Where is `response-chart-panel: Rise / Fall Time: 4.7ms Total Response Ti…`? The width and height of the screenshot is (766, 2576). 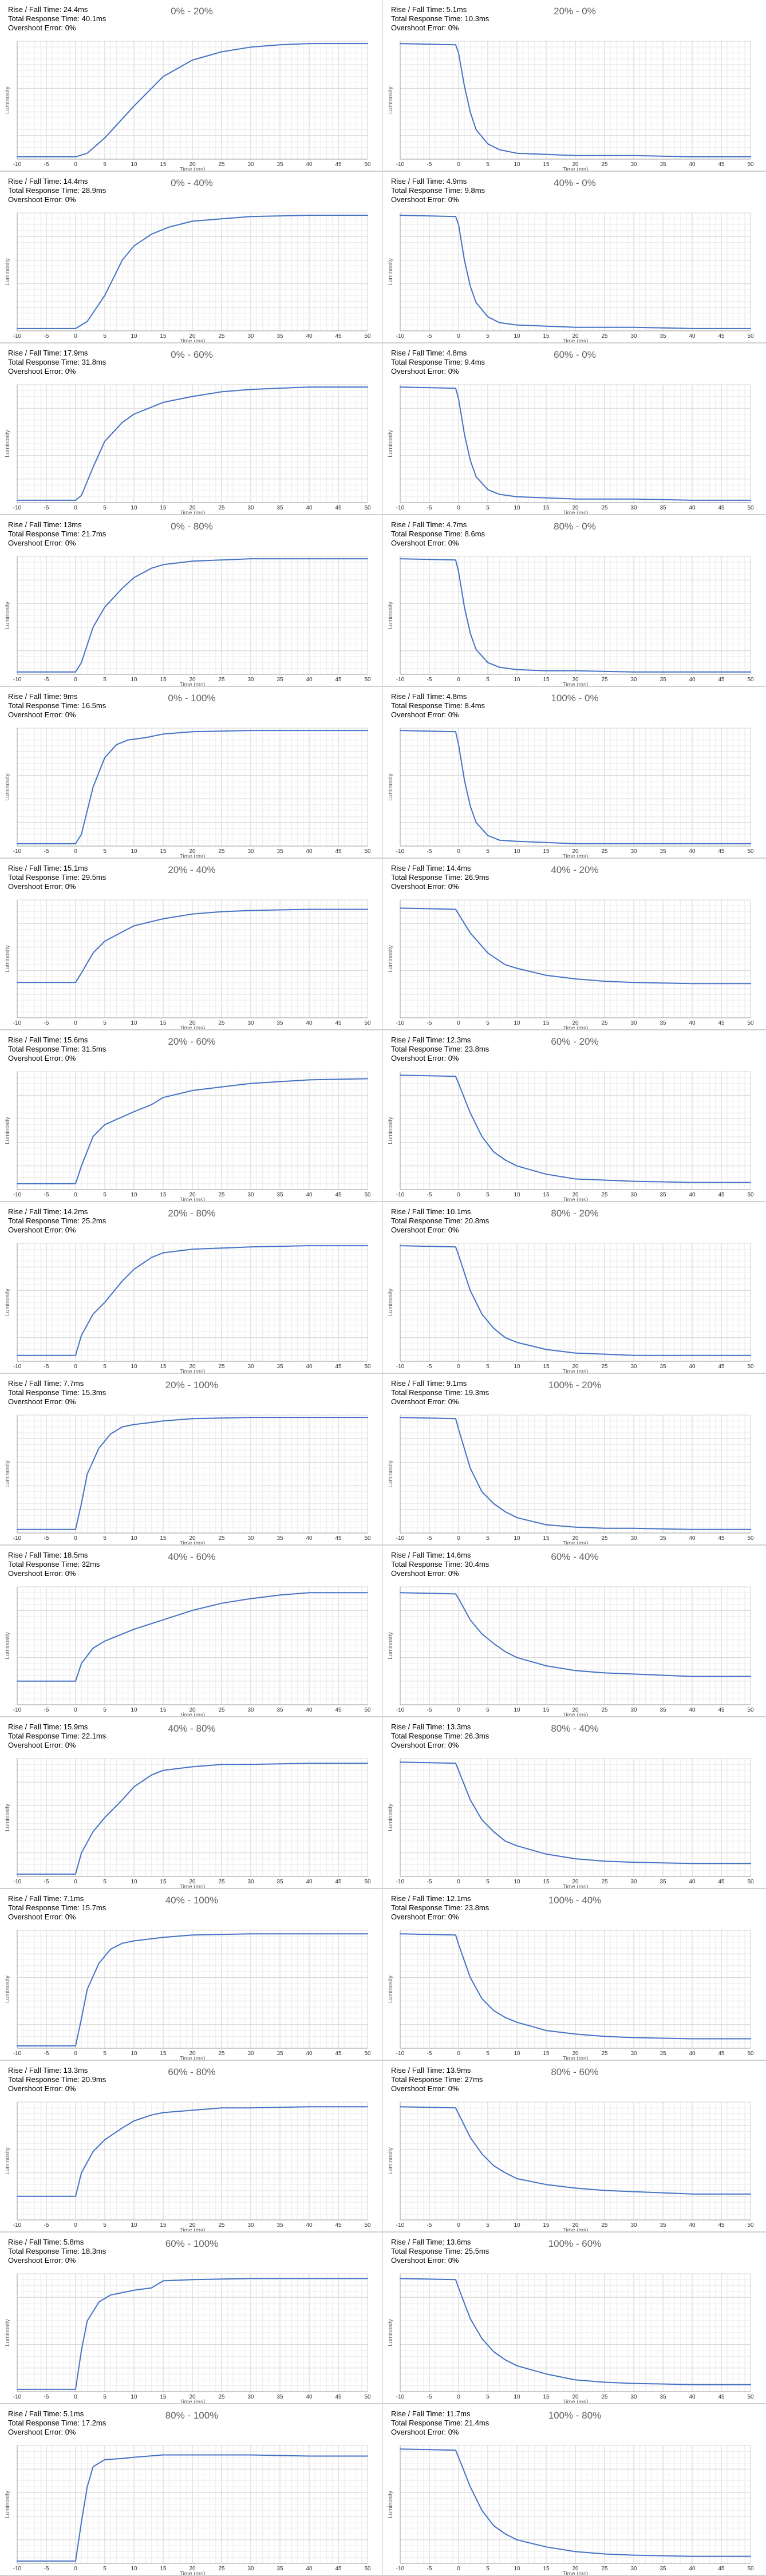
response-chart-panel: Rise / Fall Time: 4.7ms Total Response Ti… is located at coordinates (574, 601).